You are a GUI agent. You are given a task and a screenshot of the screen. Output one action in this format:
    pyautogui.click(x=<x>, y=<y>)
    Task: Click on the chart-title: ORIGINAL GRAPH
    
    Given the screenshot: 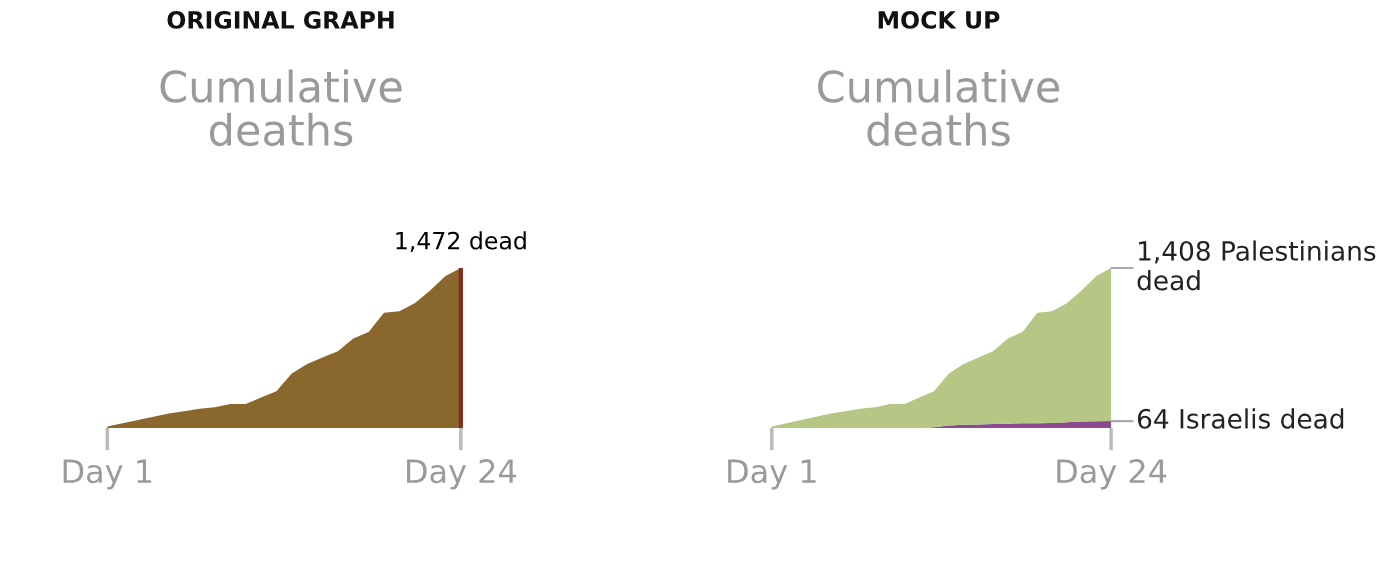 What is the action you would take?
    pyautogui.click(x=280, y=19)
    